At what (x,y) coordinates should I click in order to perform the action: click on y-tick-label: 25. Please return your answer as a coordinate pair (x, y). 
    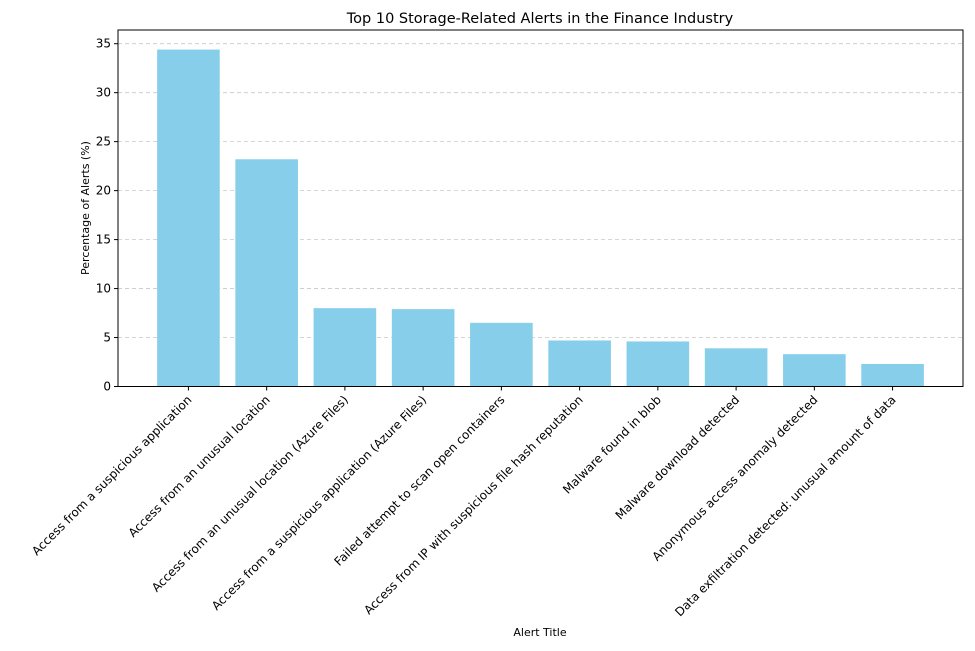
    Looking at the image, I should click on (103, 142).